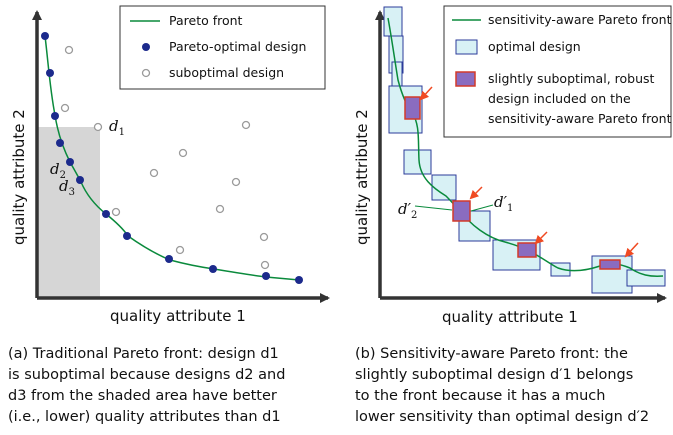 The width and height of the screenshot is (673, 435). Describe the element at coordinates (559, 98) in the screenshot. I see `legend-robust-label-2: design included on the` at that location.